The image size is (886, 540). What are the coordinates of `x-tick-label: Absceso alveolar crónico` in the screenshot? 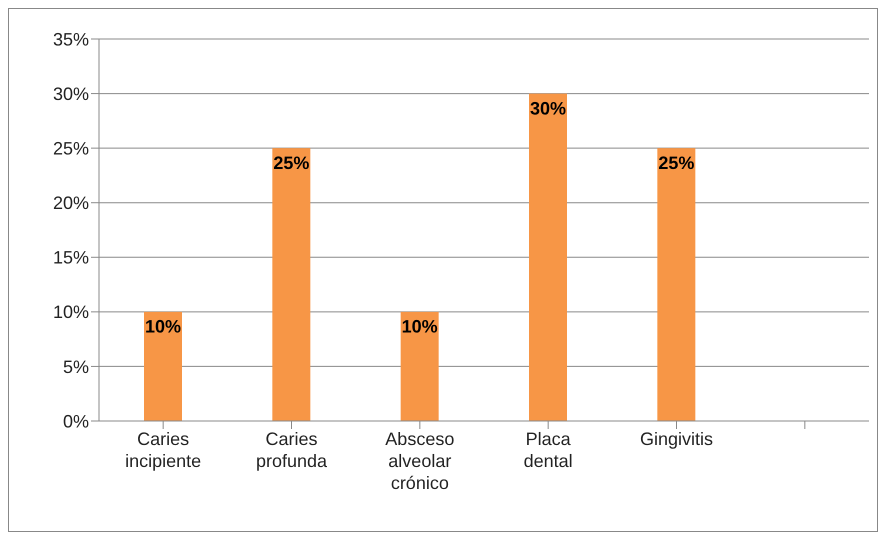 It's located at (419, 461).